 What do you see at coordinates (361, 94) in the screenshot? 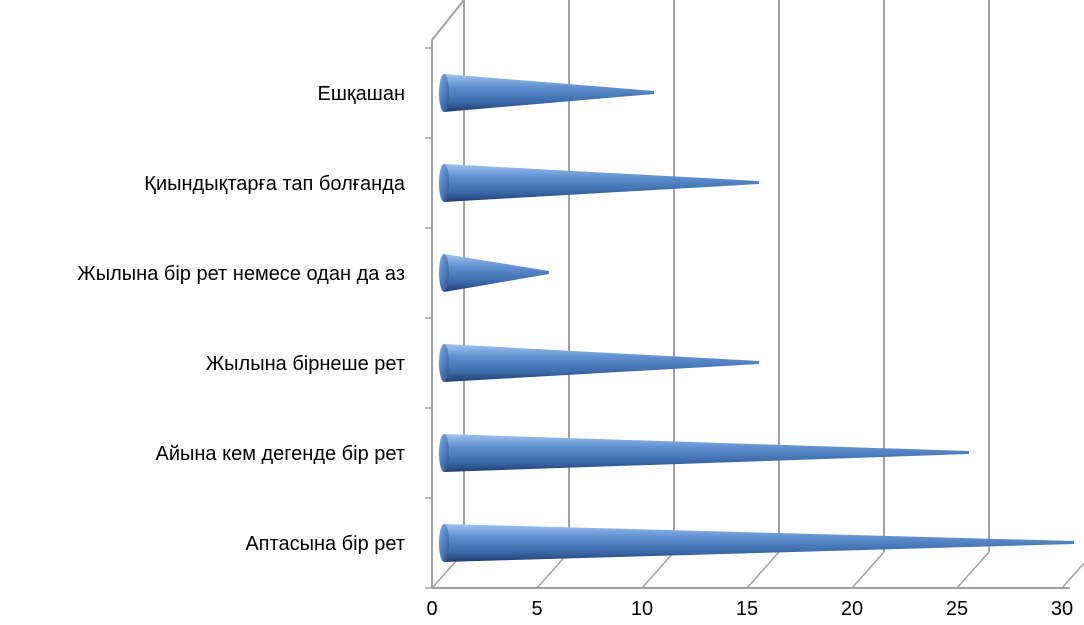
I see `category-label: Ешқашан` at bounding box center [361, 94].